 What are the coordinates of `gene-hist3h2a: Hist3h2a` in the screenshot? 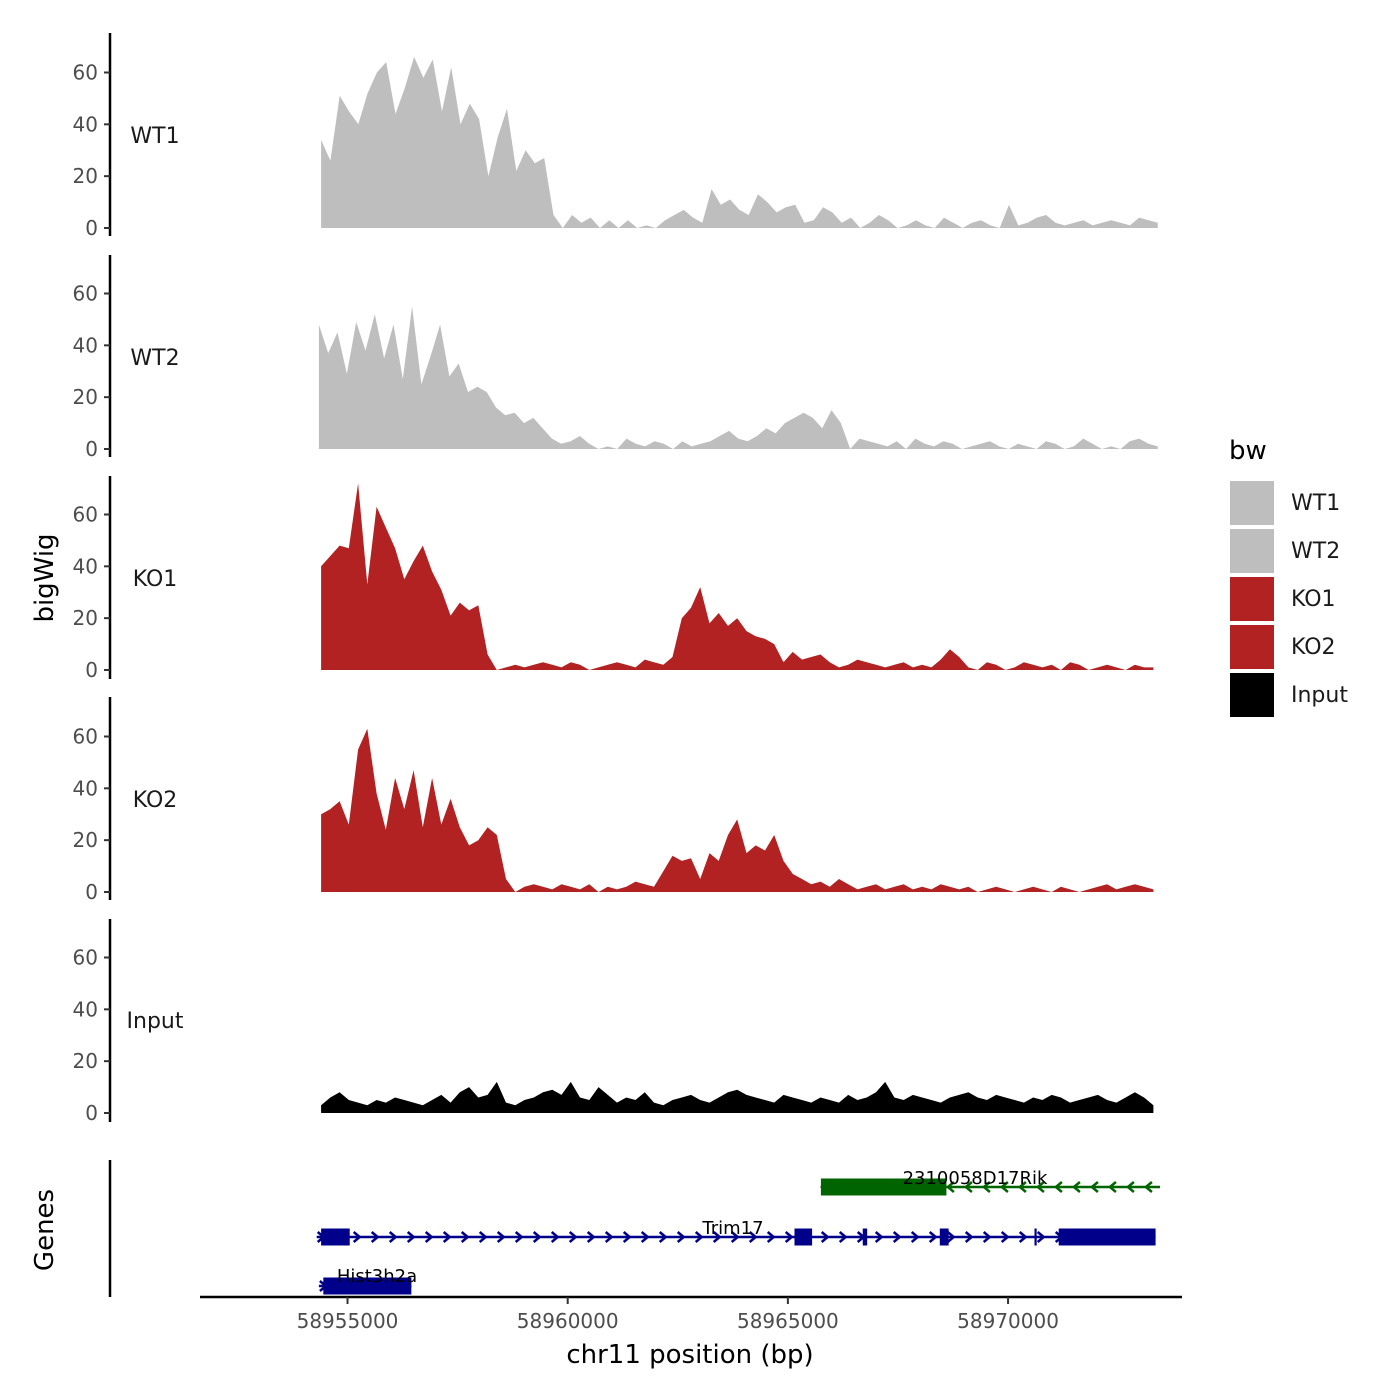 It's located at (367, 1280).